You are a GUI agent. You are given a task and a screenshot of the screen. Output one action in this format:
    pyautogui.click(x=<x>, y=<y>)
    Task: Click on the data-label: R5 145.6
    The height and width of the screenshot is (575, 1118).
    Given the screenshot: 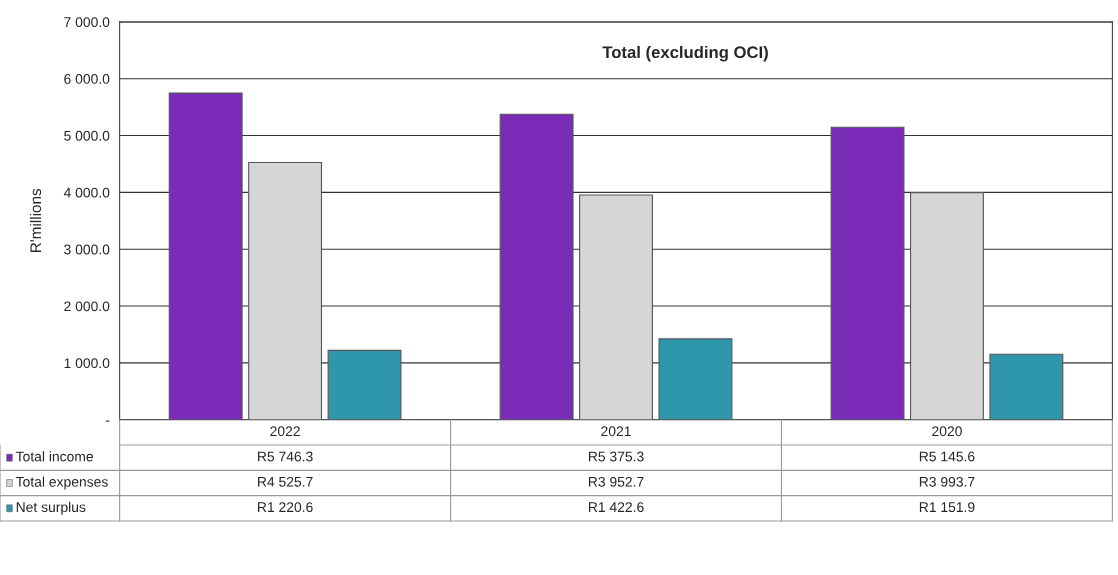 What is the action you would take?
    pyautogui.click(x=947, y=456)
    